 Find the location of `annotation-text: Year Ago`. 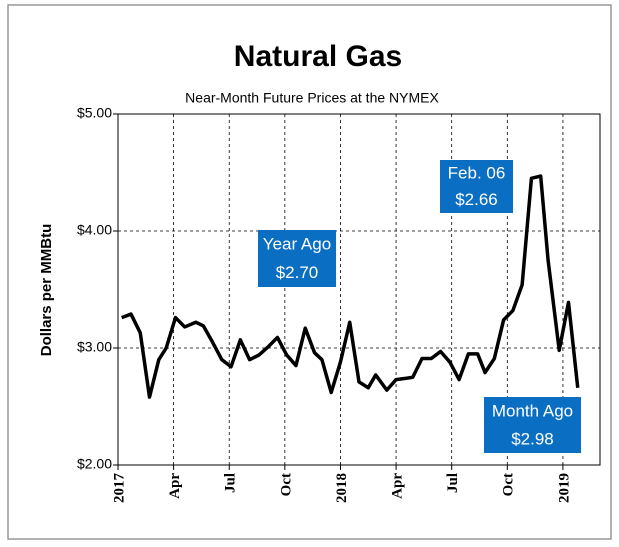

annotation-text: Year Ago is located at coordinates (297, 244).